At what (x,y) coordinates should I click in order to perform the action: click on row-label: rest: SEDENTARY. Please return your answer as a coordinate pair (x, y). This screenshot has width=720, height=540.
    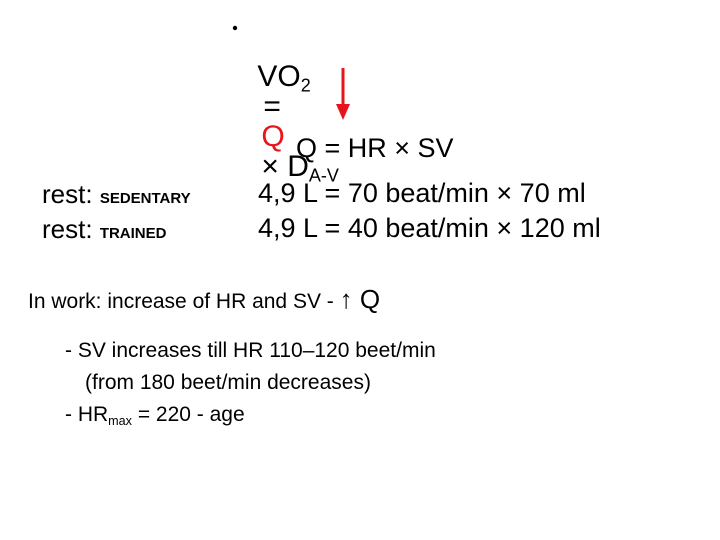
    Looking at the image, I should click on (116, 194).